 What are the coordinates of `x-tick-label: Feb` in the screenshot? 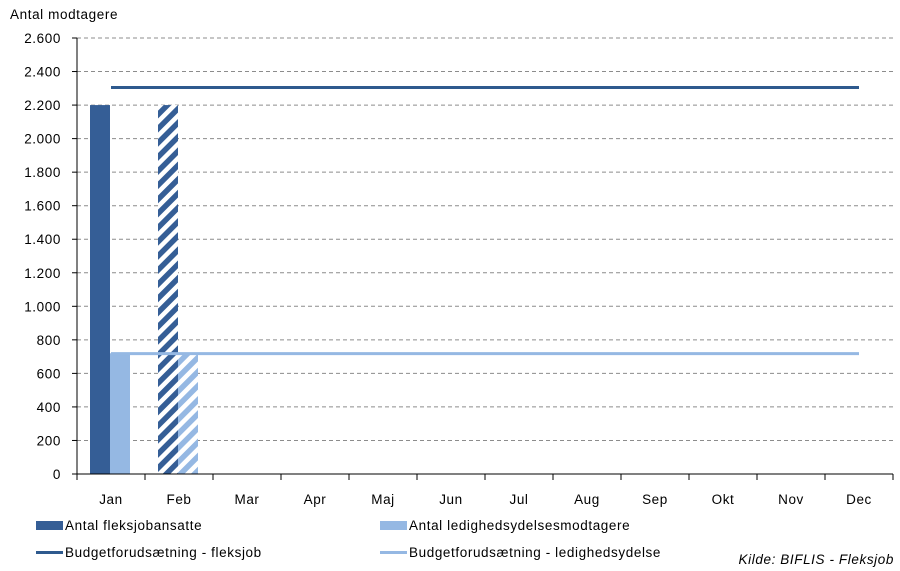 It's located at (178, 499).